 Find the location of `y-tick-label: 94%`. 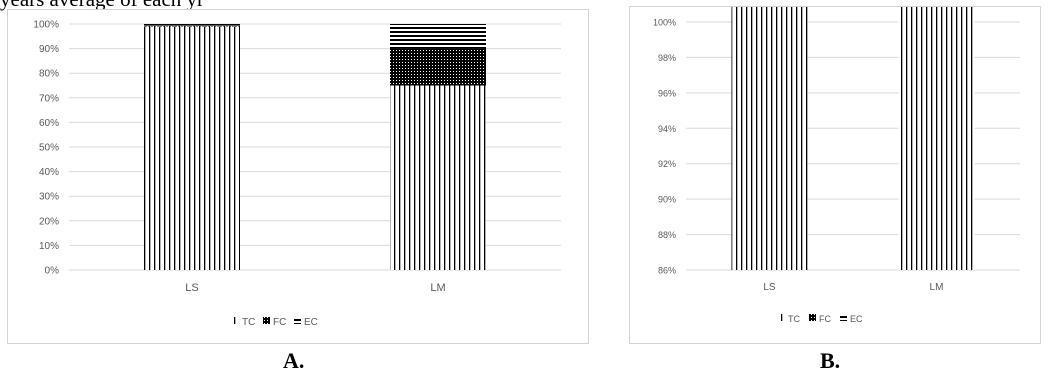

y-tick-label: 94% is located at coordinates (667, 129).